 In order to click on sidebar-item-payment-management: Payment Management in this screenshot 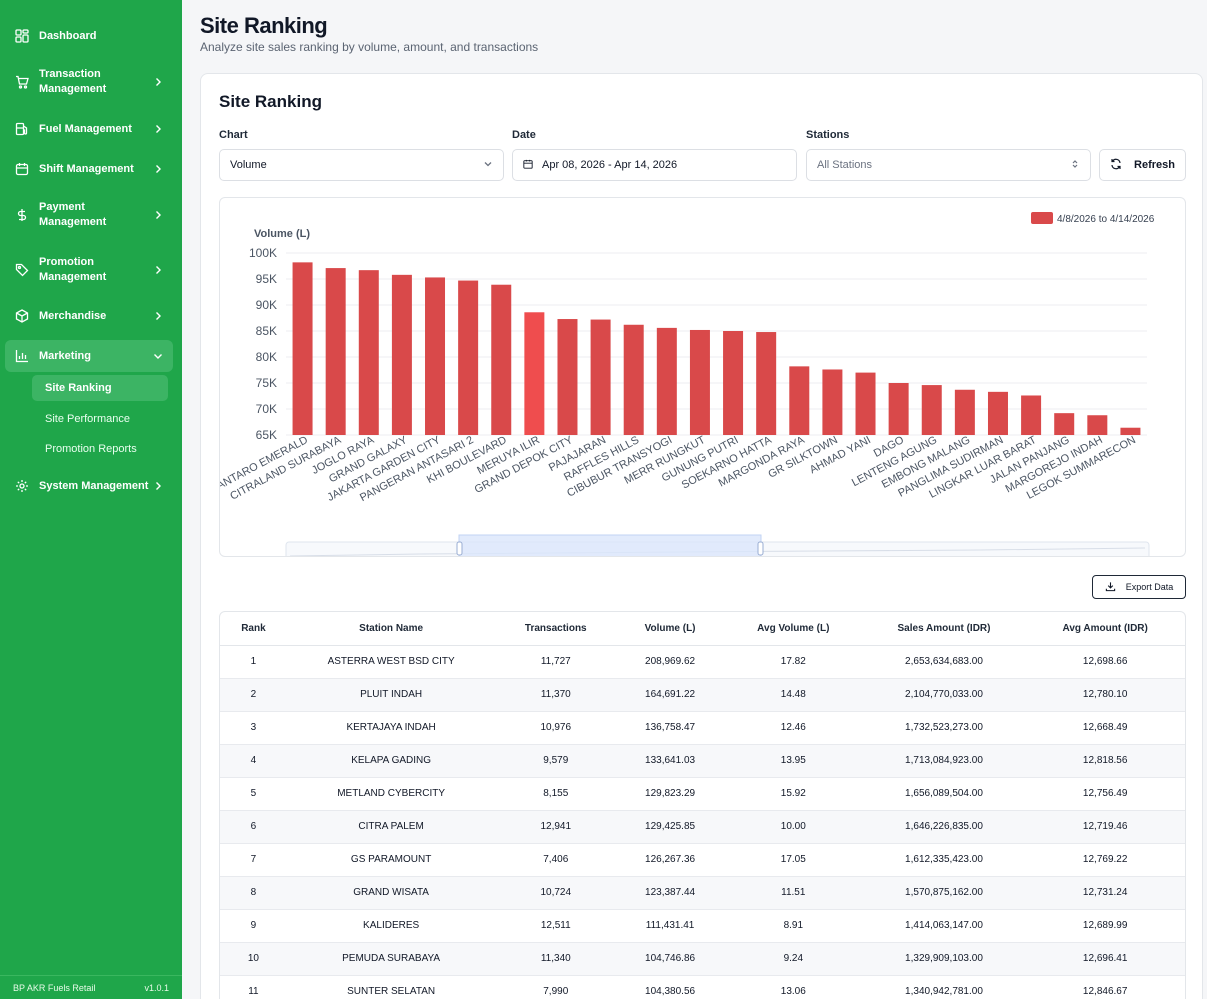, I will do `click(89, 215)`.